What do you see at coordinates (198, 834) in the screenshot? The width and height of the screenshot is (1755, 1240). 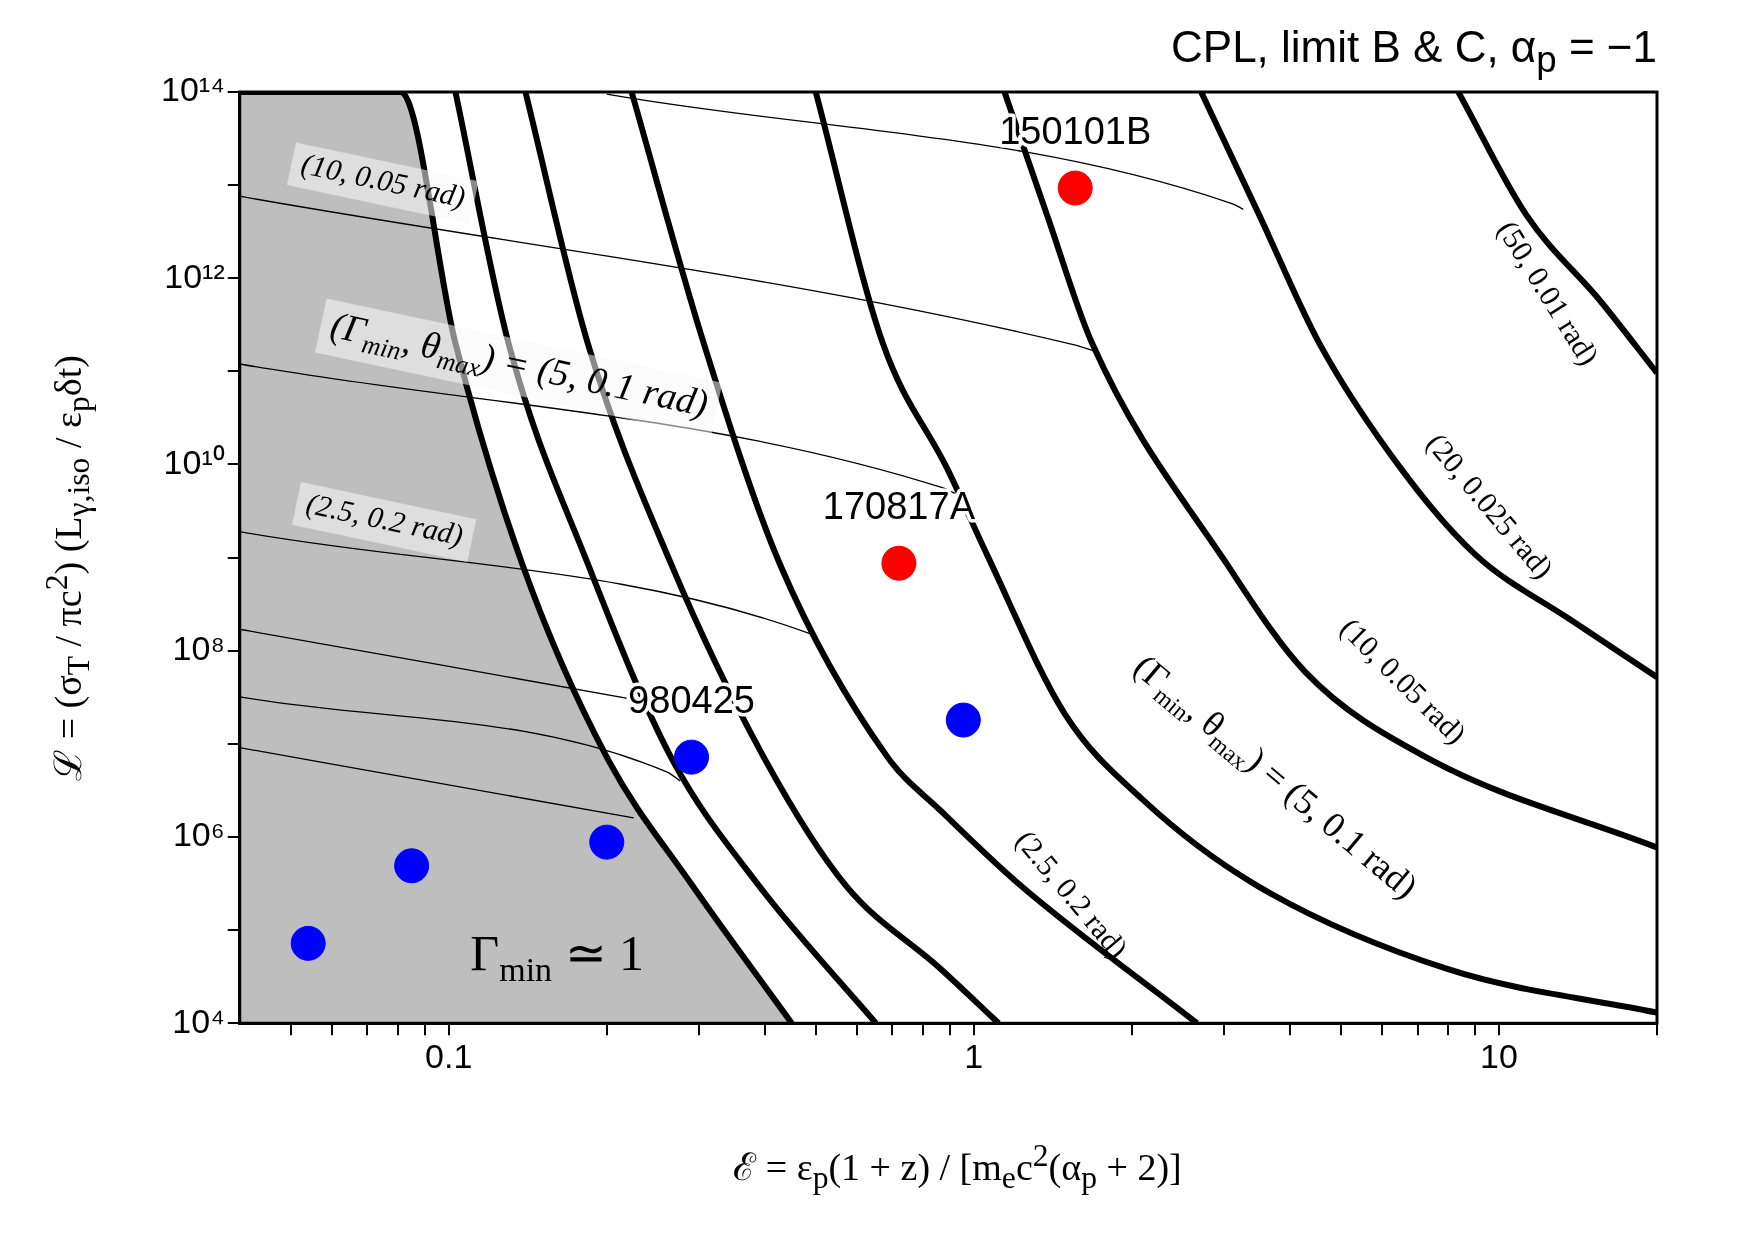 I see `y-tick-label: 10⁶` at bounding box center [198, 834].